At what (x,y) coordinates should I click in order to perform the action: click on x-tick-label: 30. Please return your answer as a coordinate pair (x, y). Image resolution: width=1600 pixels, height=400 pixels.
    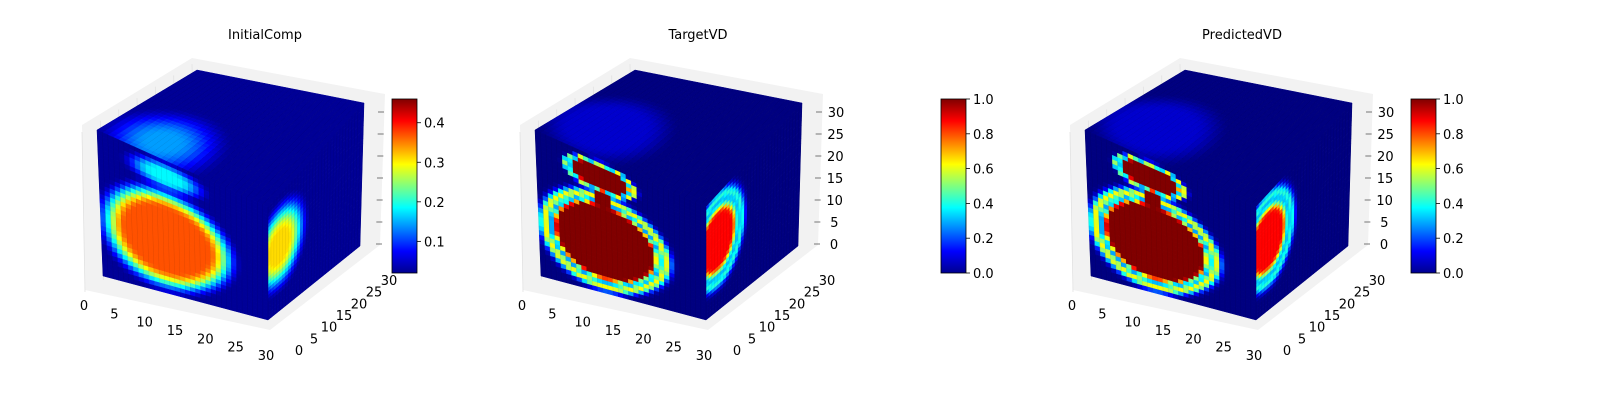
    Looking at the image, I should click on (266, 356).